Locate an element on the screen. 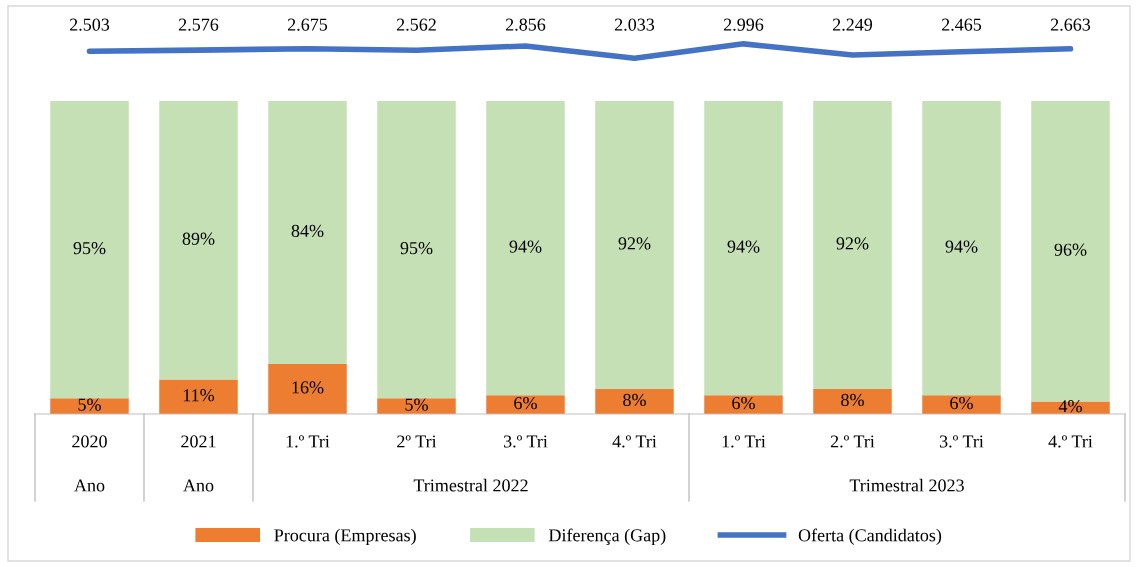 This screenshot has height=567, width=1138. data-label: 16% is located at coordinates (308, 387).